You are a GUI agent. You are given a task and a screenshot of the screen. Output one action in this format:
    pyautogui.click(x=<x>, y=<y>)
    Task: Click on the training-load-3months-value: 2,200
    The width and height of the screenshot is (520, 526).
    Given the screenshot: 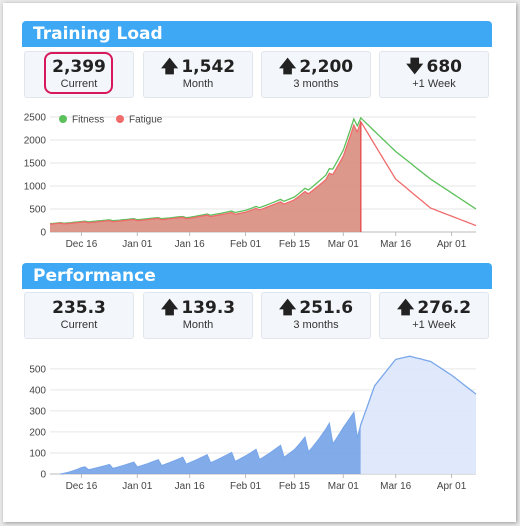 What is the action you would take?
    pyautogui.click(x=326, y=67)
    